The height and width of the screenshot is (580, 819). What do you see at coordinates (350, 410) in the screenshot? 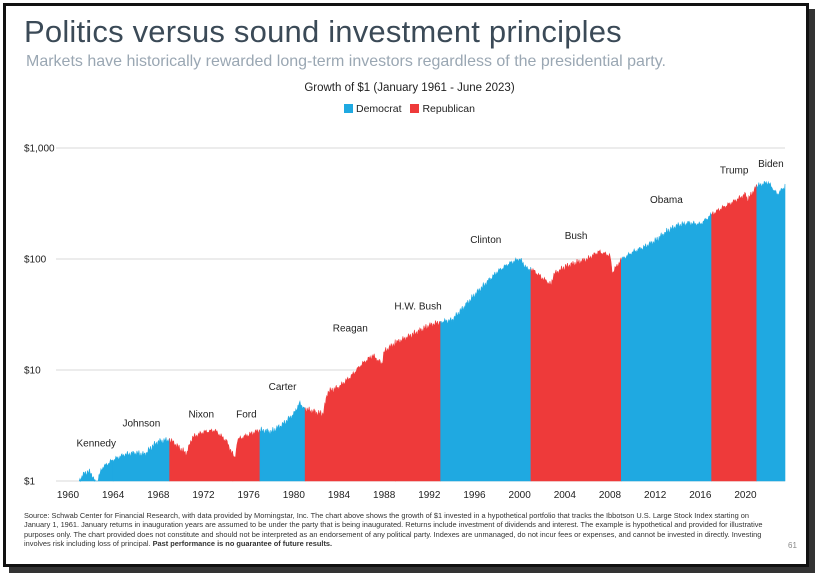
I see `area-reagan` at bounding box center [350, 410].